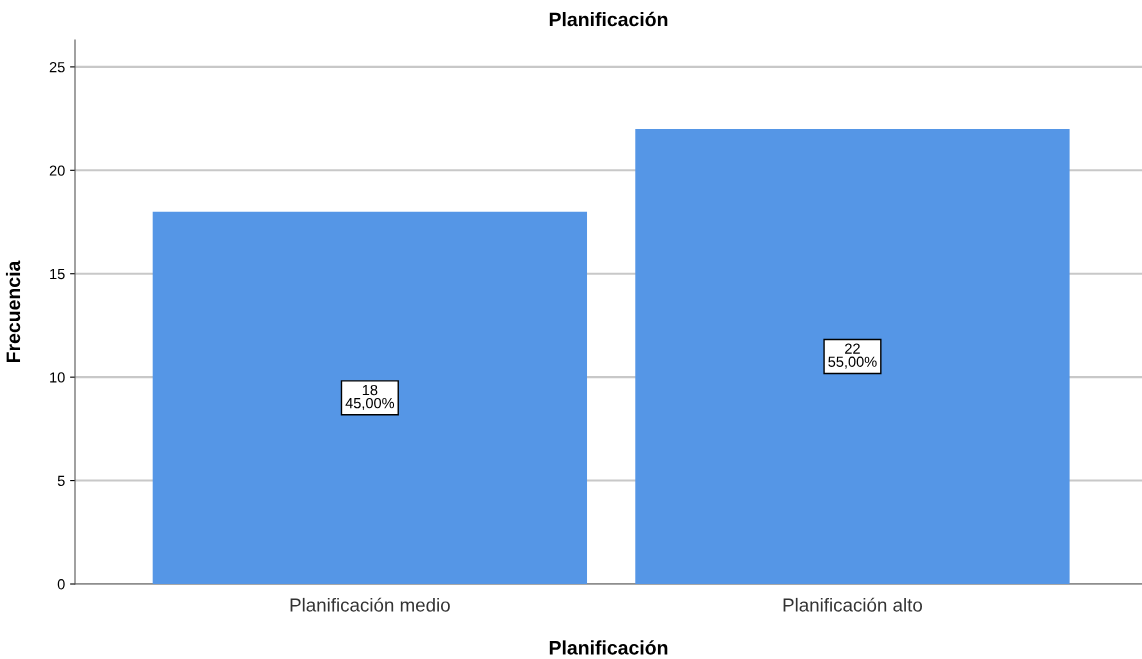 This screenshot has height=659, width=1142. What do you see at coordinates (370, 397) in the screenshot?
I see `data-label: 18 45,00%` at bounding box center [370, 397].